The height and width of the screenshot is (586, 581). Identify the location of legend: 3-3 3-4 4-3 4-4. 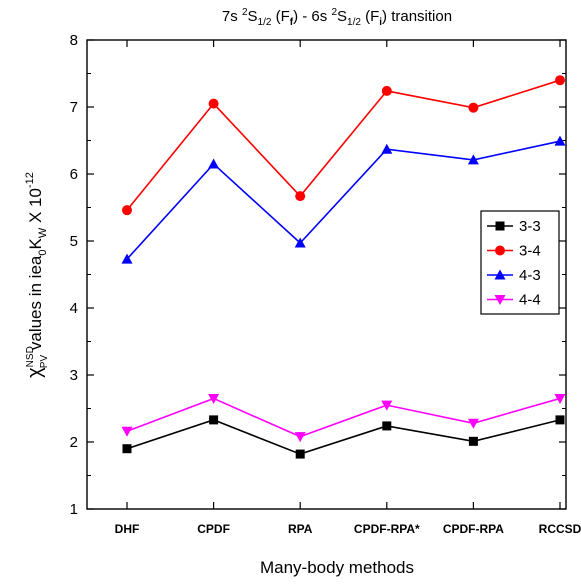
(520, 262).